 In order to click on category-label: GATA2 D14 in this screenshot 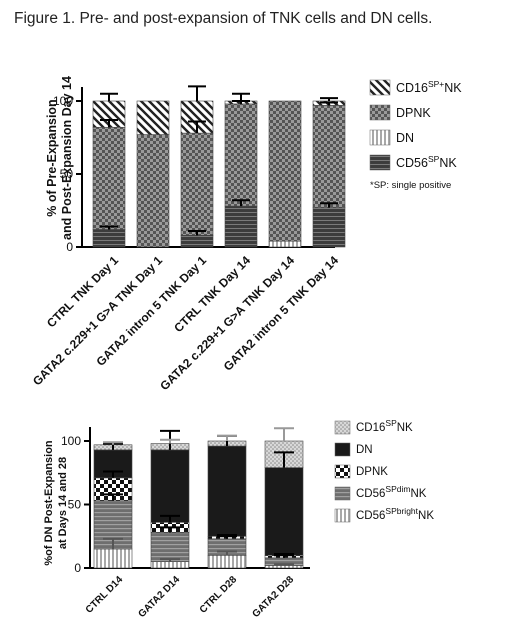, I will do `click(159, 597)`.